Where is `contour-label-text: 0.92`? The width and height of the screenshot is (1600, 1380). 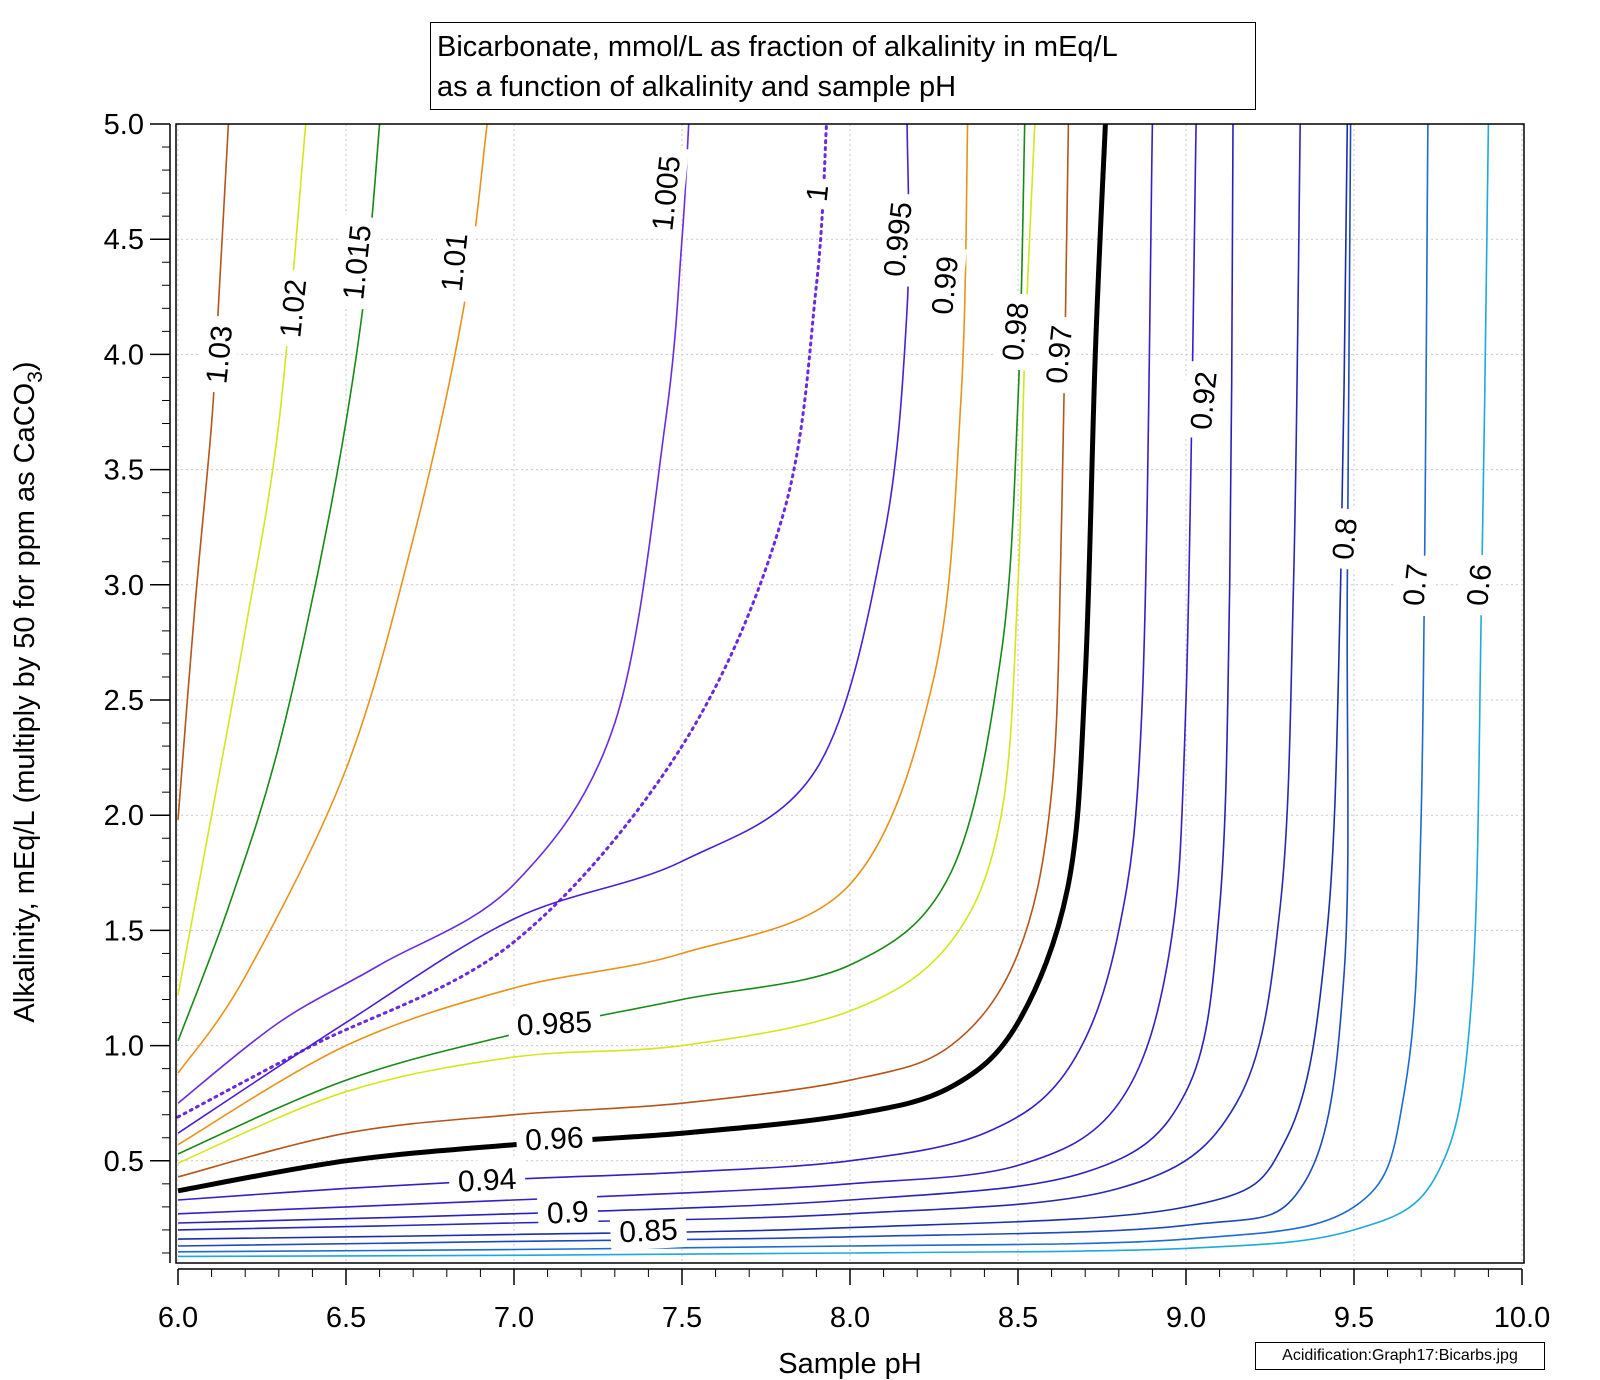
contour-label-text: 0.92 is located at coordinates (1204, 401).